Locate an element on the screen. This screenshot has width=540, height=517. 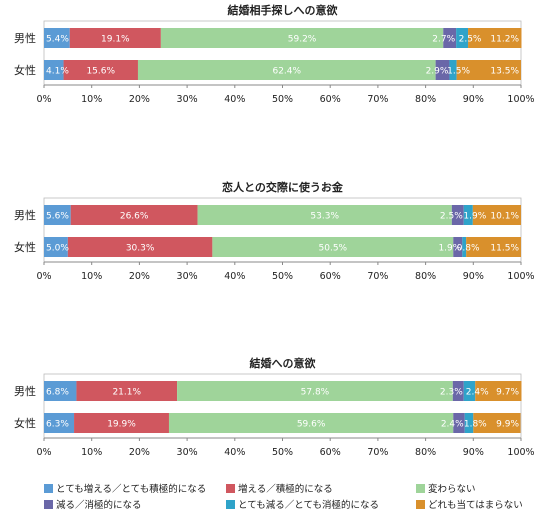
data-label: 26.6% is located at coordinates (134, 217).